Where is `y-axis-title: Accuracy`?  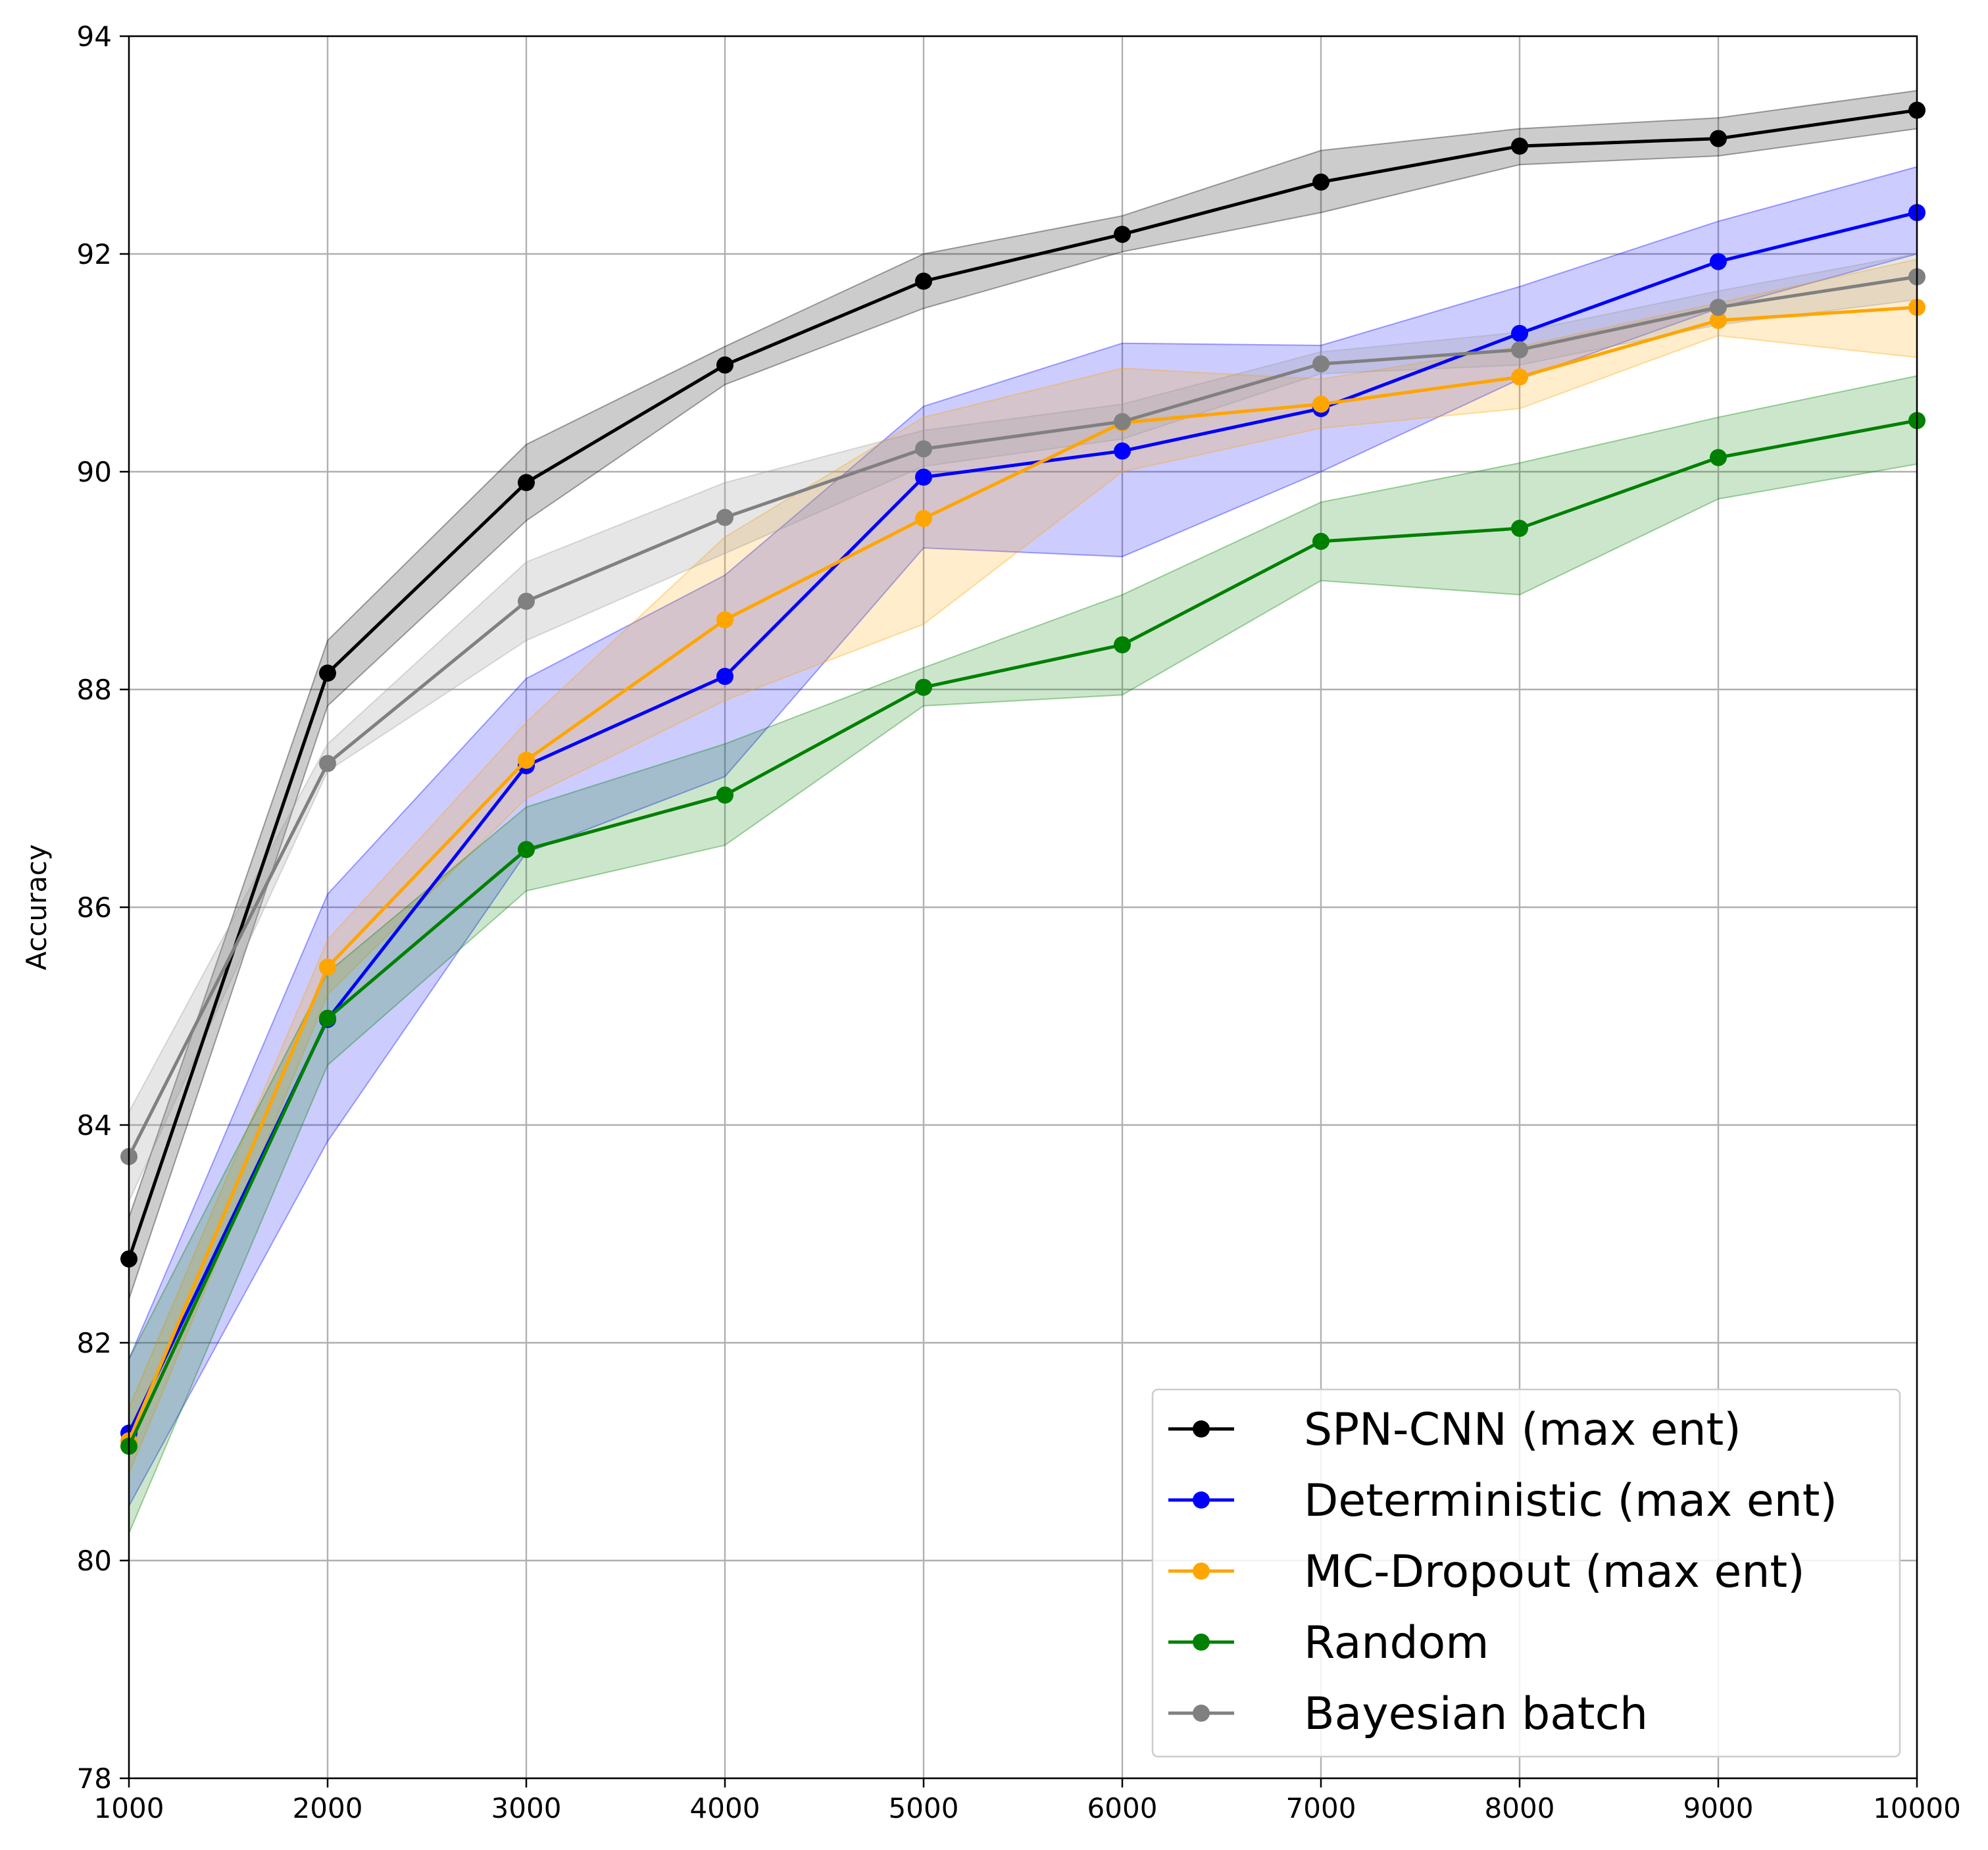 y-axis-title: Accuracy is located at coordinates (36, 907).